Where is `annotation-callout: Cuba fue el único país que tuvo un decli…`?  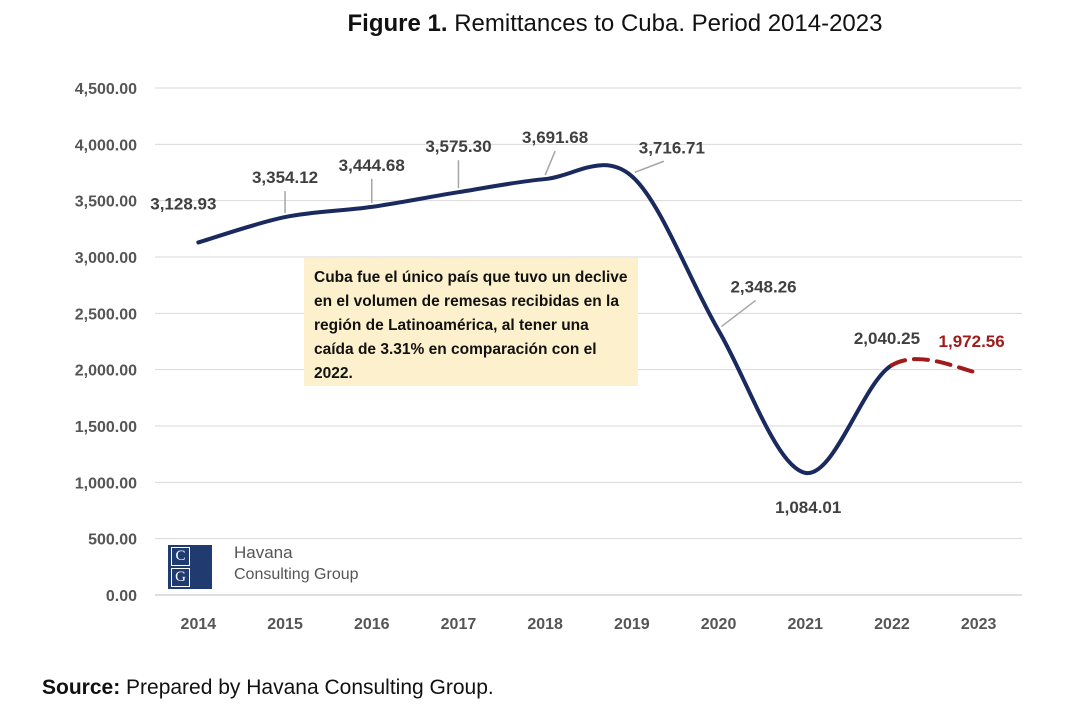 annotation-callout: Cuba fue el único país que tuvo un decli… is located at coordinates (471, 322).